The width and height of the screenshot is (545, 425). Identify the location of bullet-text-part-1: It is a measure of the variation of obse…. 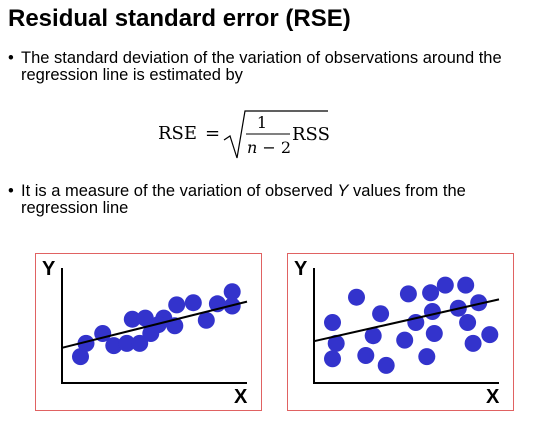
(179, 191).